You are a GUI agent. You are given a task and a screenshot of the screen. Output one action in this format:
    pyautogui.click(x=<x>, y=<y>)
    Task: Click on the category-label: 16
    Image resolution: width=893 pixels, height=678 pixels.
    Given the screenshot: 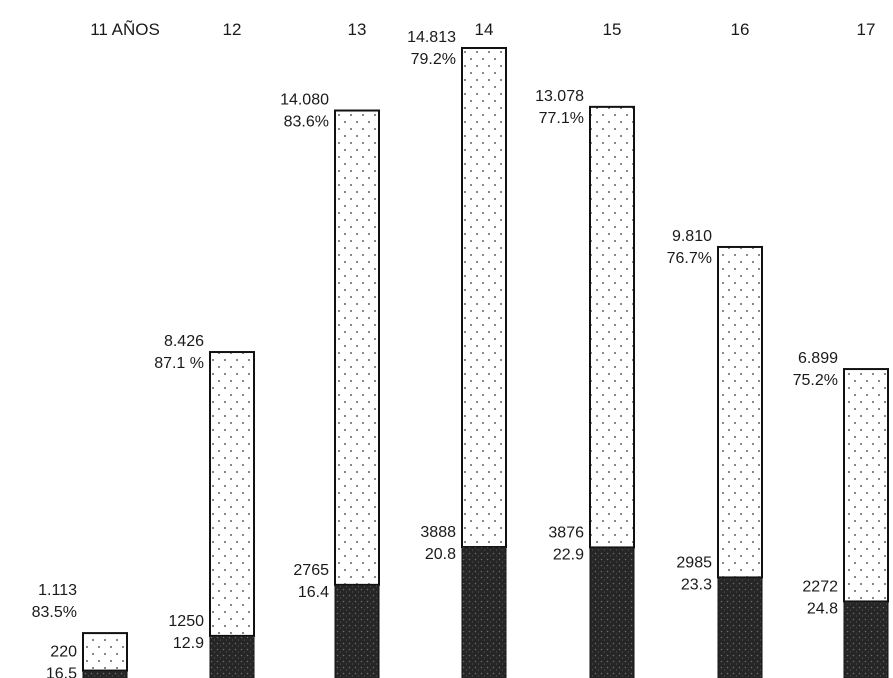 What is the action you would take?
    pyautogui.click(x=740, y=29)
    